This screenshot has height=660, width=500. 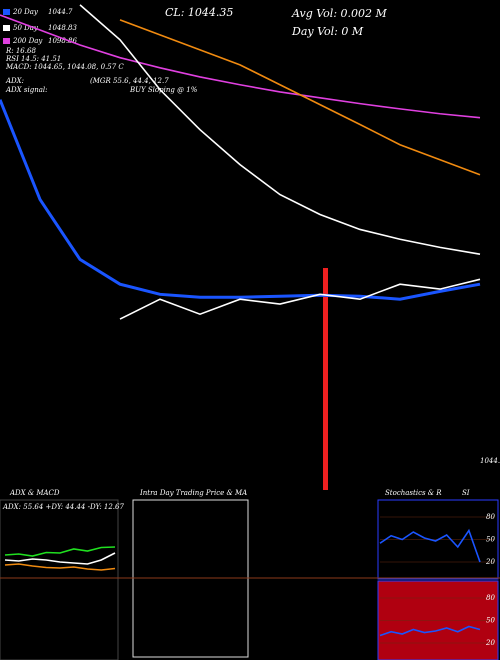 I want to click on legend-value: 1044.7, so click(x=60, y=12).